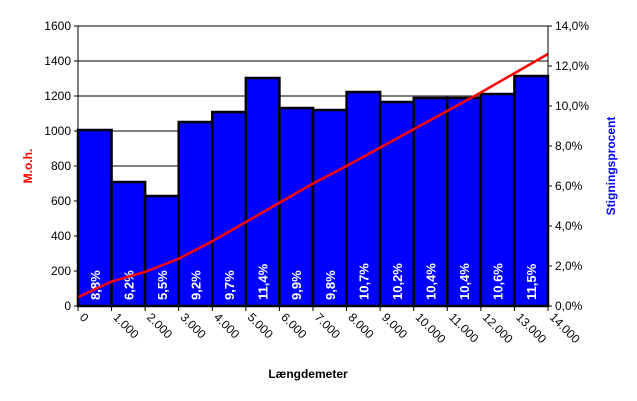  Describe the element at coordinates (611, 166) in the screenshot. I see `right-axis-title: Stigningsprocent` at that location.